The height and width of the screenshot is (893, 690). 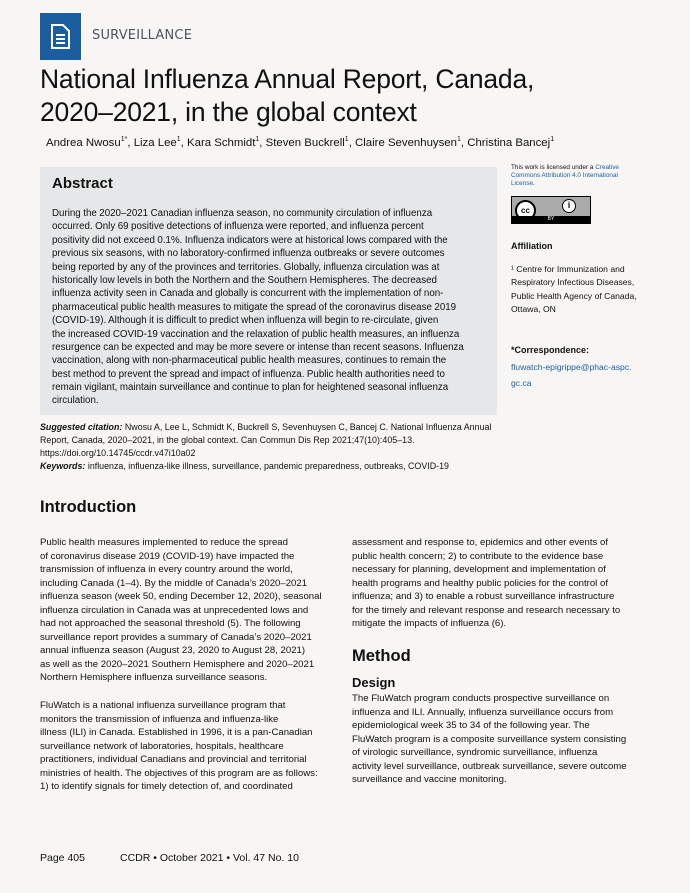 What do you see at coordinates (305, 142) in the screenshot?
I see `author-name: Steven Buckrell` at bounding box center [305, 142].